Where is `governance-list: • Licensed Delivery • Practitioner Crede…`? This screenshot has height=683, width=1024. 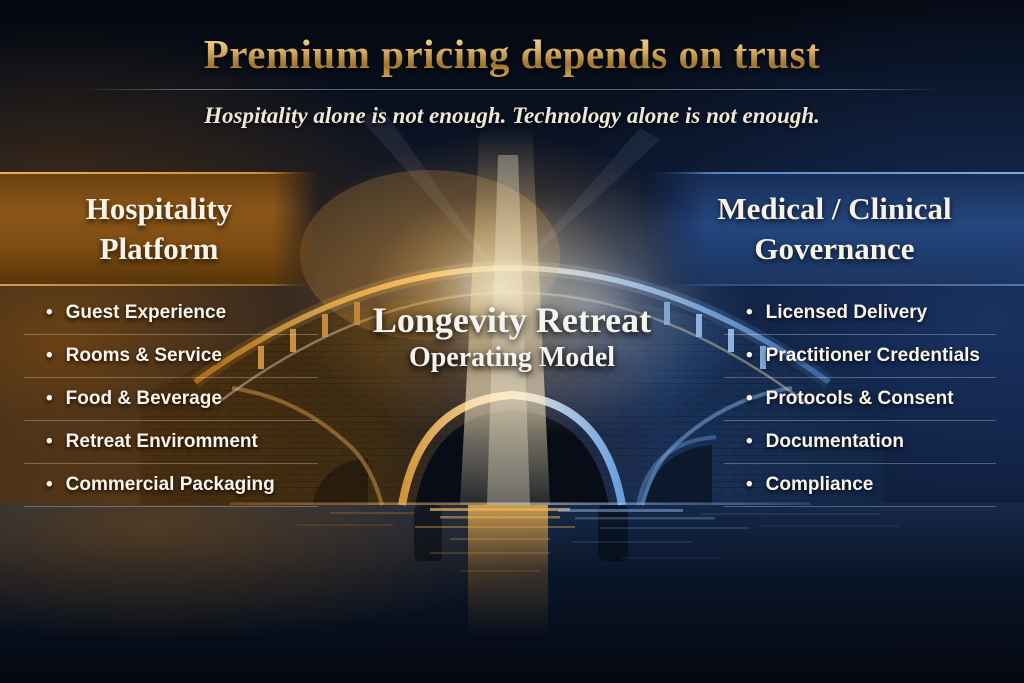
governance-list: • Licensed Delivery • Practitioner Crede… is located at coordinates (860, 399).